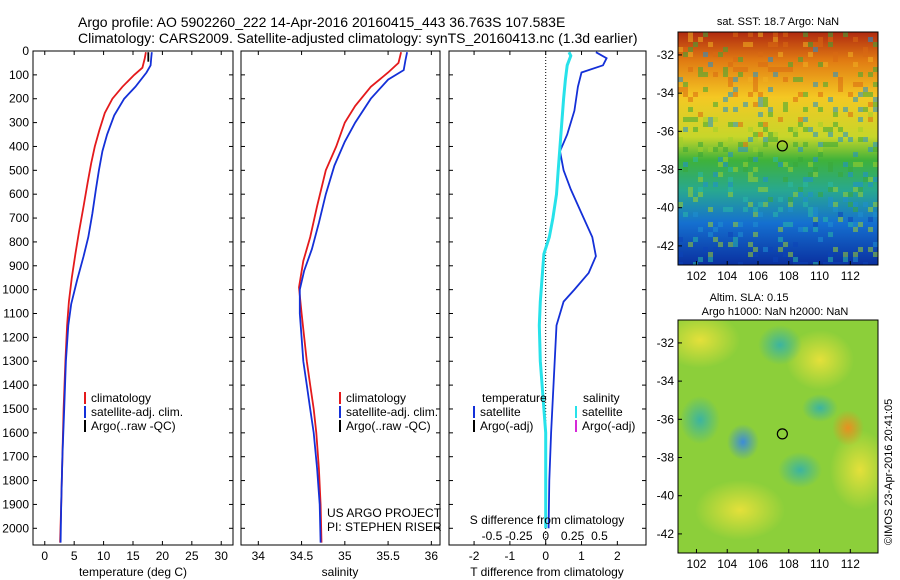 The width and height of the screenshot is (900, 580). Describe the element at coordinates (547, 520) in the screenshot. I see `s-difference-axis-label: S difference from climatology` at that location.